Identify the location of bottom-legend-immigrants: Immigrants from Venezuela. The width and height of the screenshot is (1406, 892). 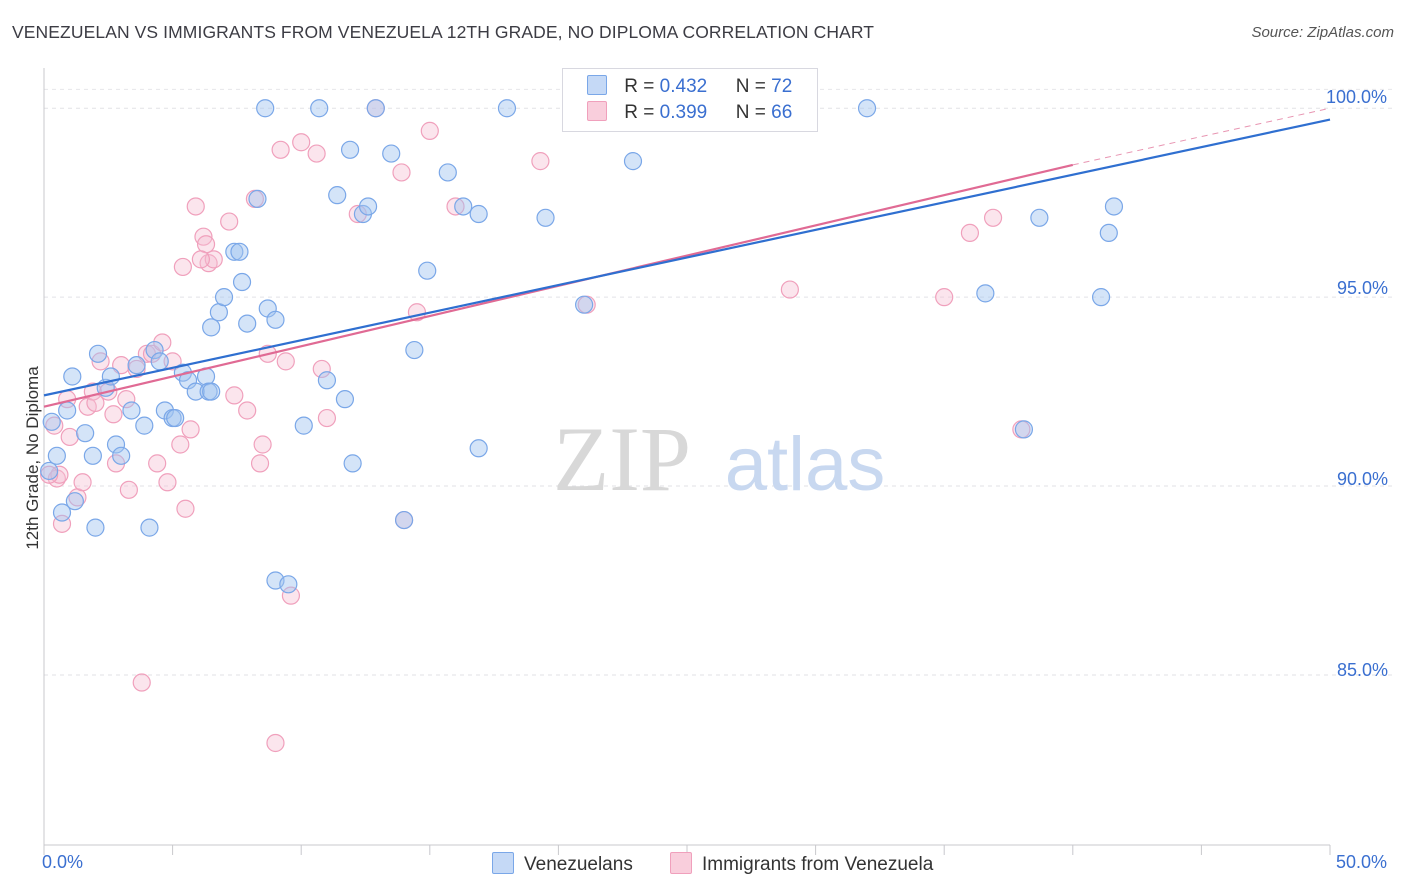
(801, 864).